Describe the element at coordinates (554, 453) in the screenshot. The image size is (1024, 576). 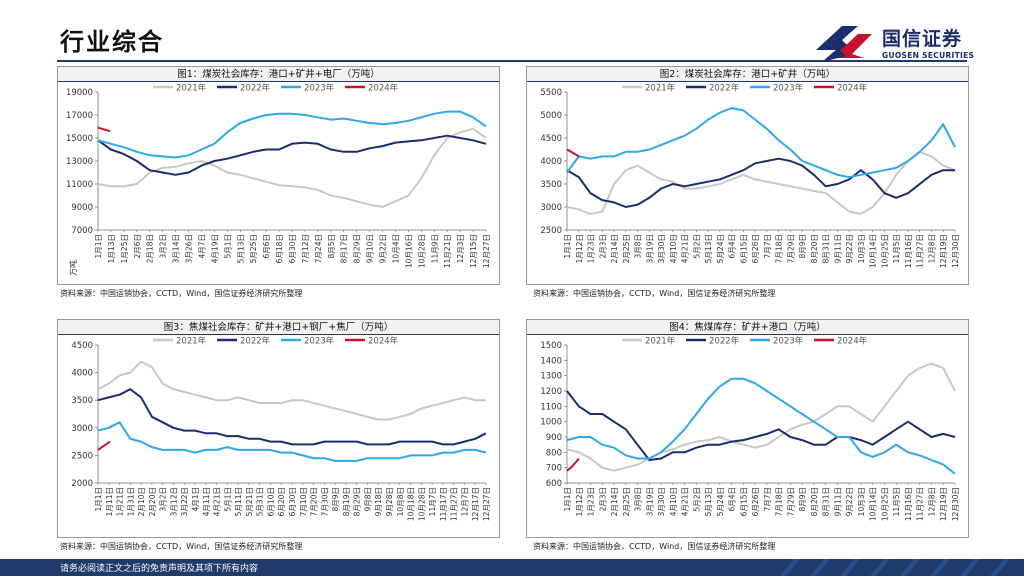
I see `y-tick-label: 800` at that location.